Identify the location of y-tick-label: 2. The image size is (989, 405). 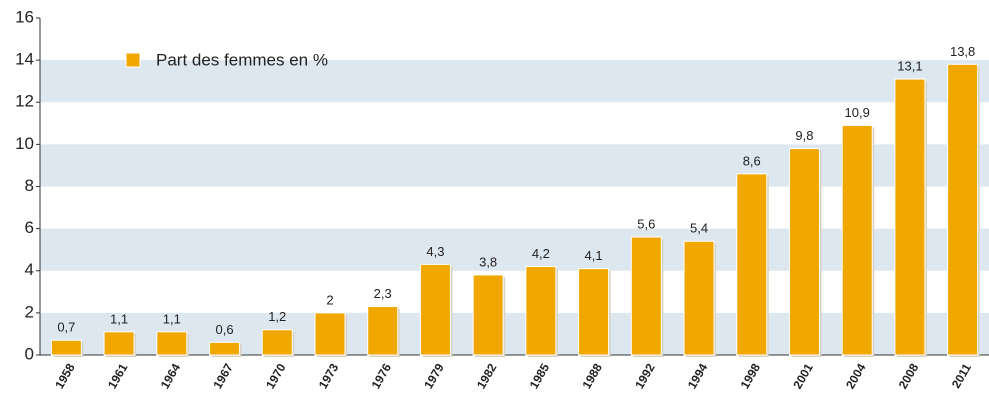
(29, 311).